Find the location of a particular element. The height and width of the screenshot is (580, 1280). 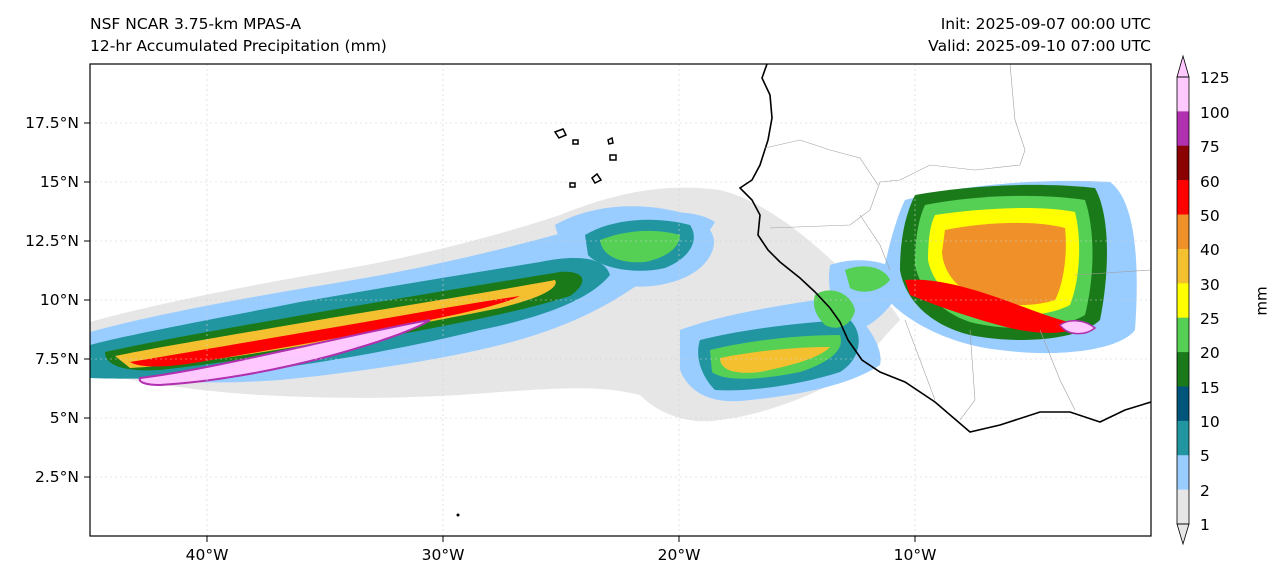

colorbar-label: 25 is located at coordinates (1210, 319).